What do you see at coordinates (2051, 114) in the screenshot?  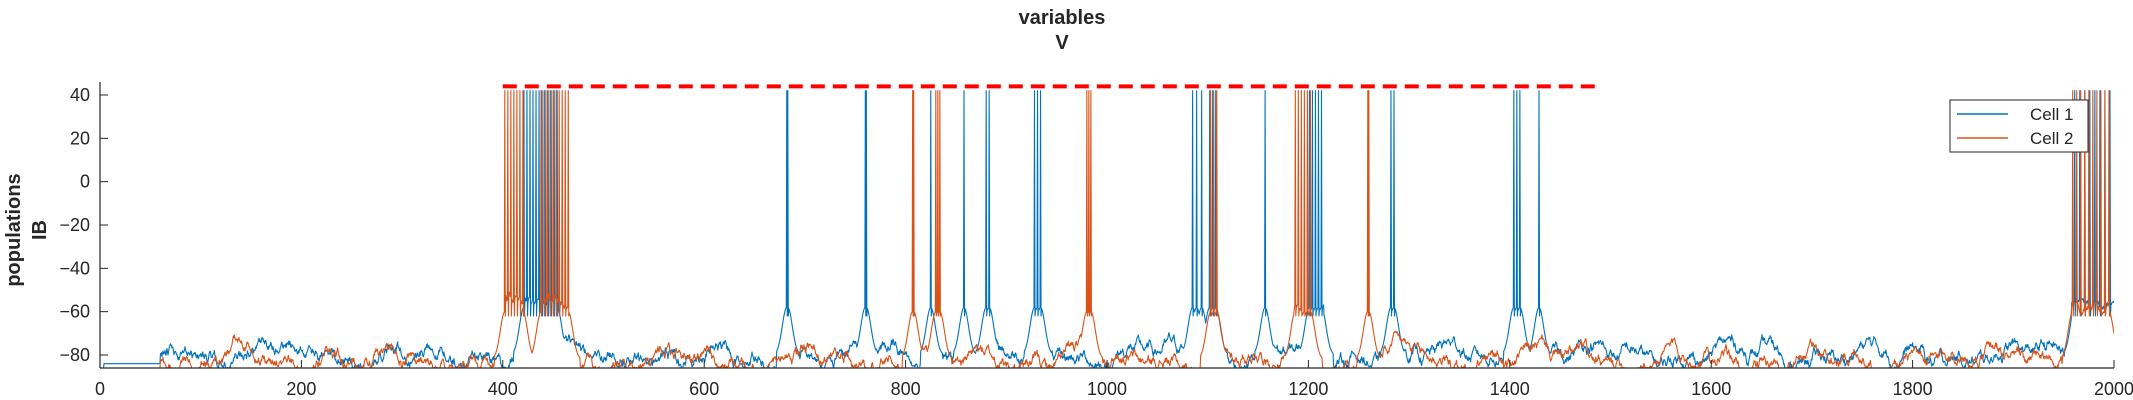 I see `legend-label-cell-1: Cell 1` at bounding box center [2051, 114].